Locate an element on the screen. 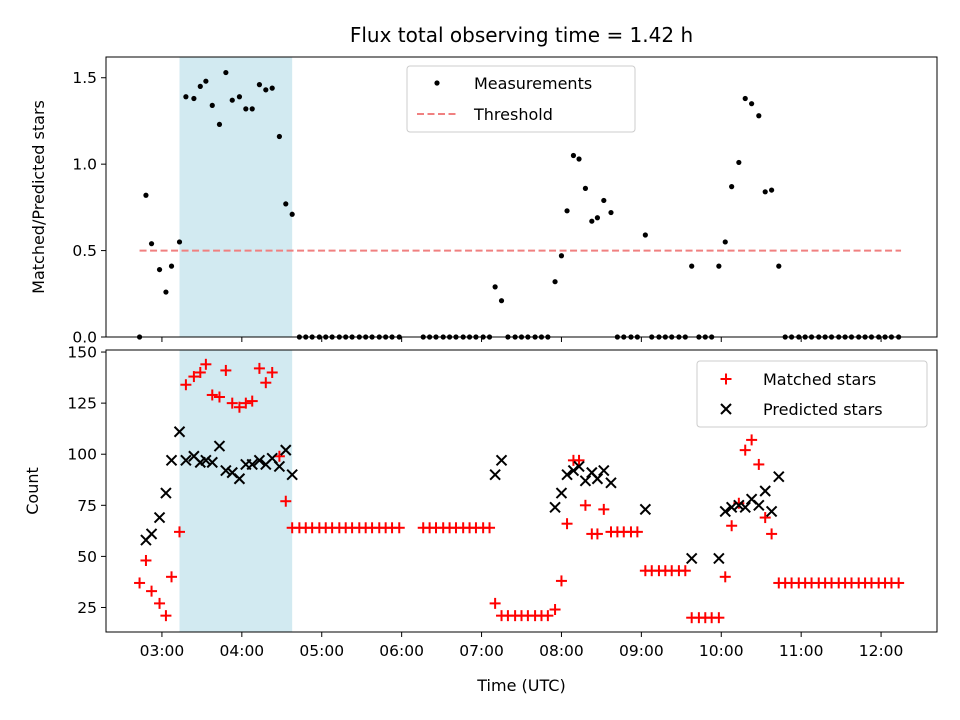 The height and width of the screenshot is (720, 960). threshold-legend-label: Threshold is located at coordinates (513, 114).